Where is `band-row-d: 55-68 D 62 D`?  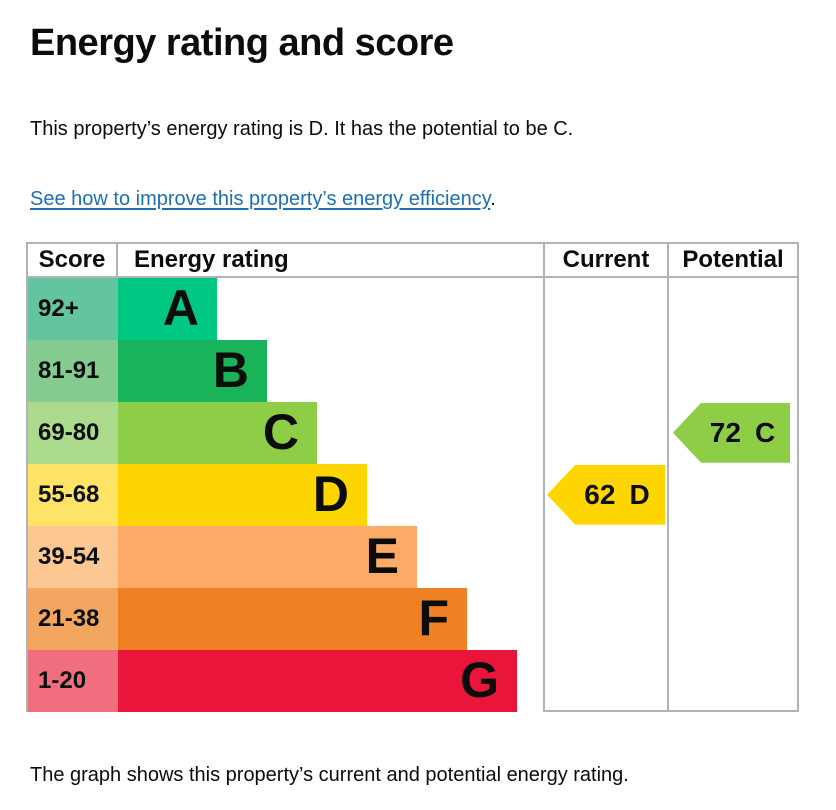 band-row-d: 55-68 D 62 D is located at coordinates (412, 494).